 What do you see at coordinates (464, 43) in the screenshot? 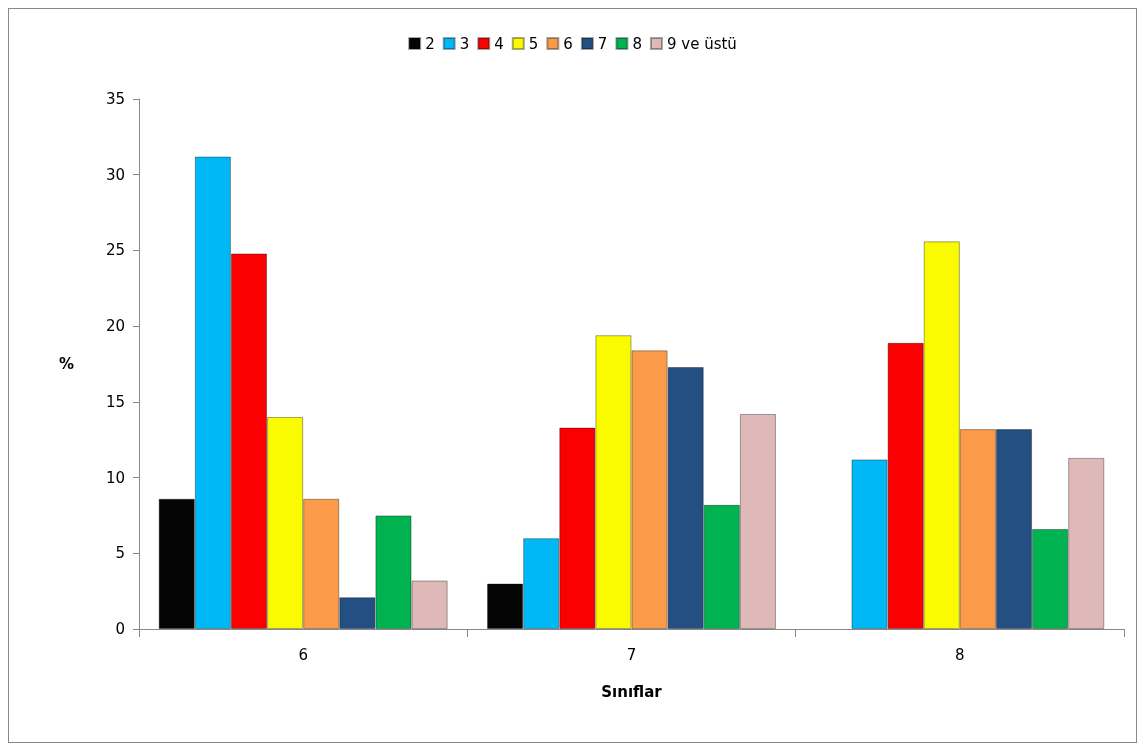
I see `legend-label: 3` at bounding box center [464, 43].